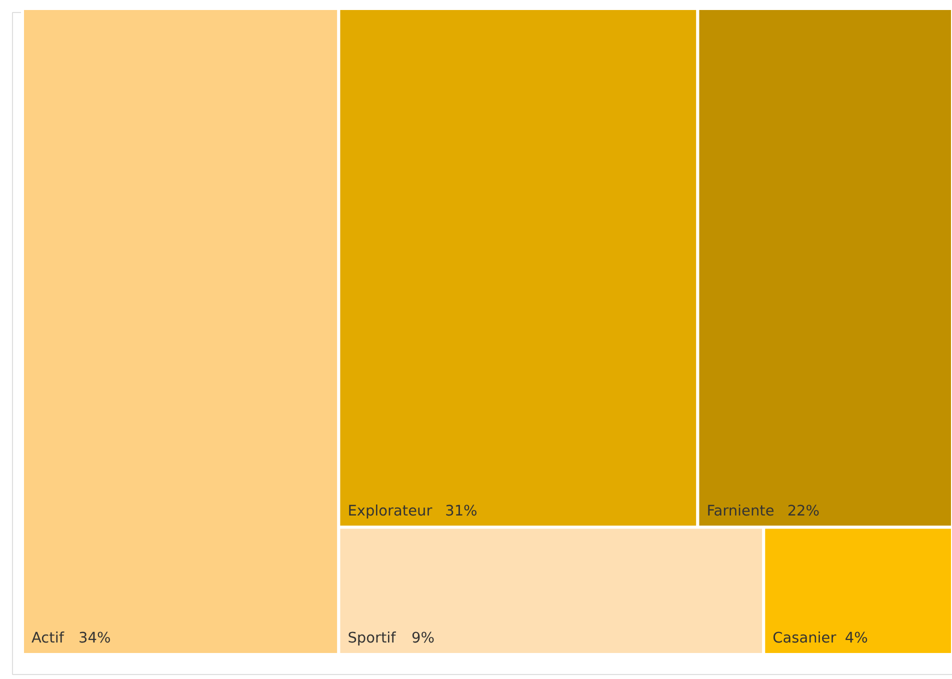 The width and height of the screenshot is (952, 679). Describe the element at coordinates (48, 638) in the screenshot. I see `category-label: Actif` at that location.